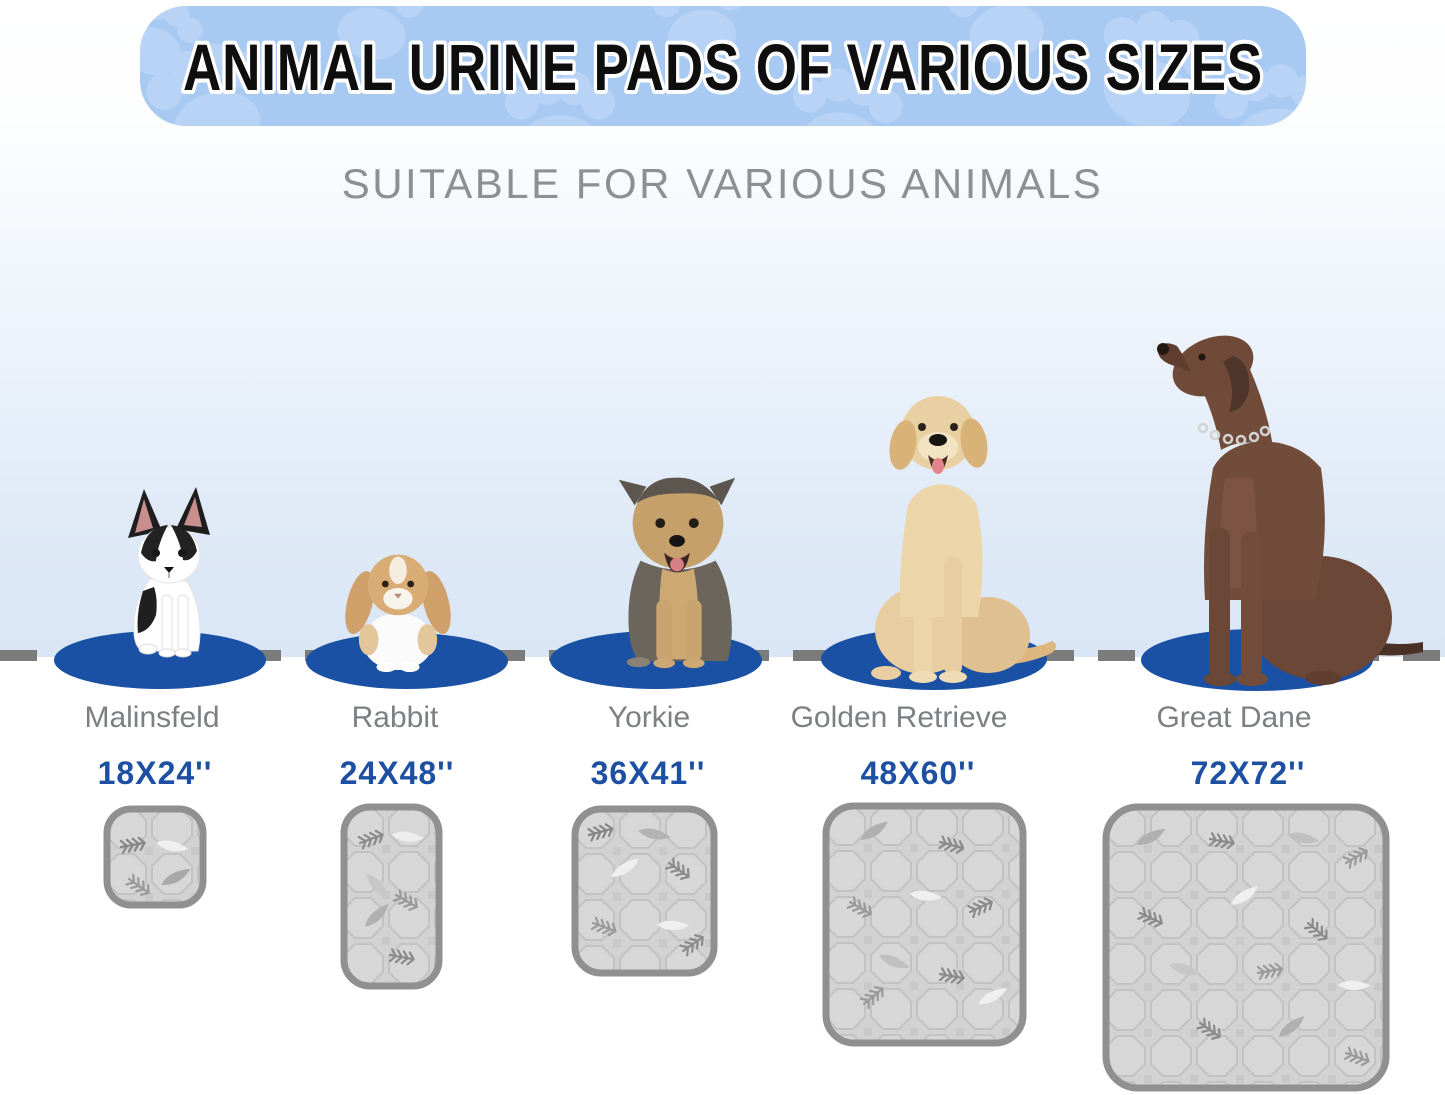 The image size is (1445, 1095). Describe the element at coordinates (899, 717) in the screenshot. I see `animal-name-label: Golden Retrieve` at that location.